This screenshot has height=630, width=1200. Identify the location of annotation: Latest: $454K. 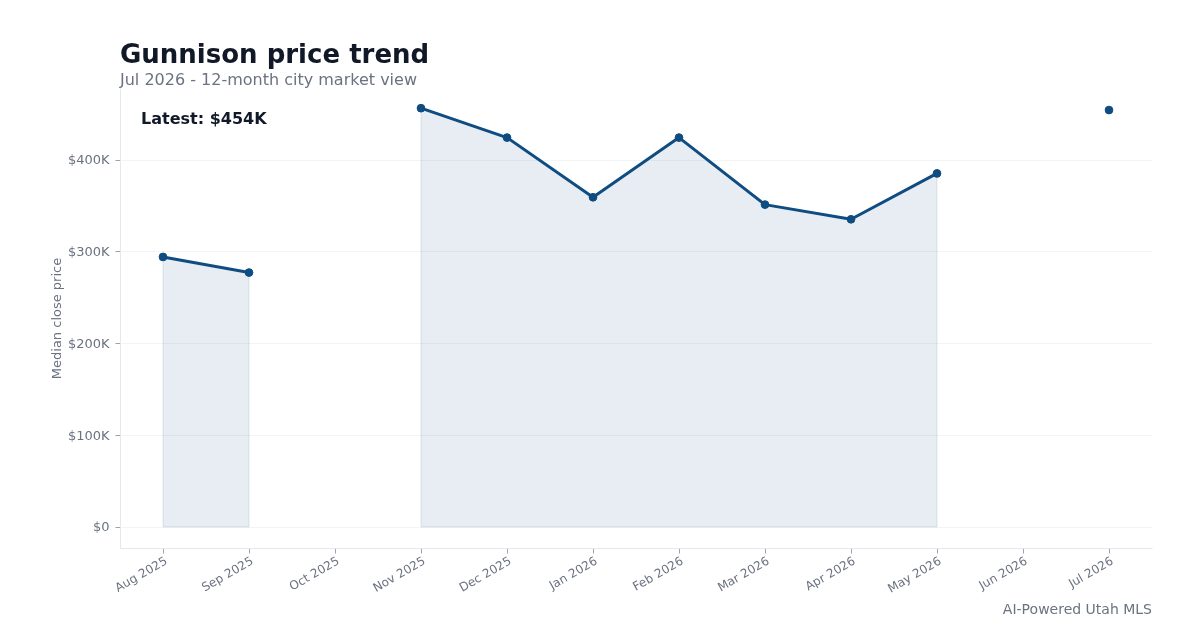
(204, 118).